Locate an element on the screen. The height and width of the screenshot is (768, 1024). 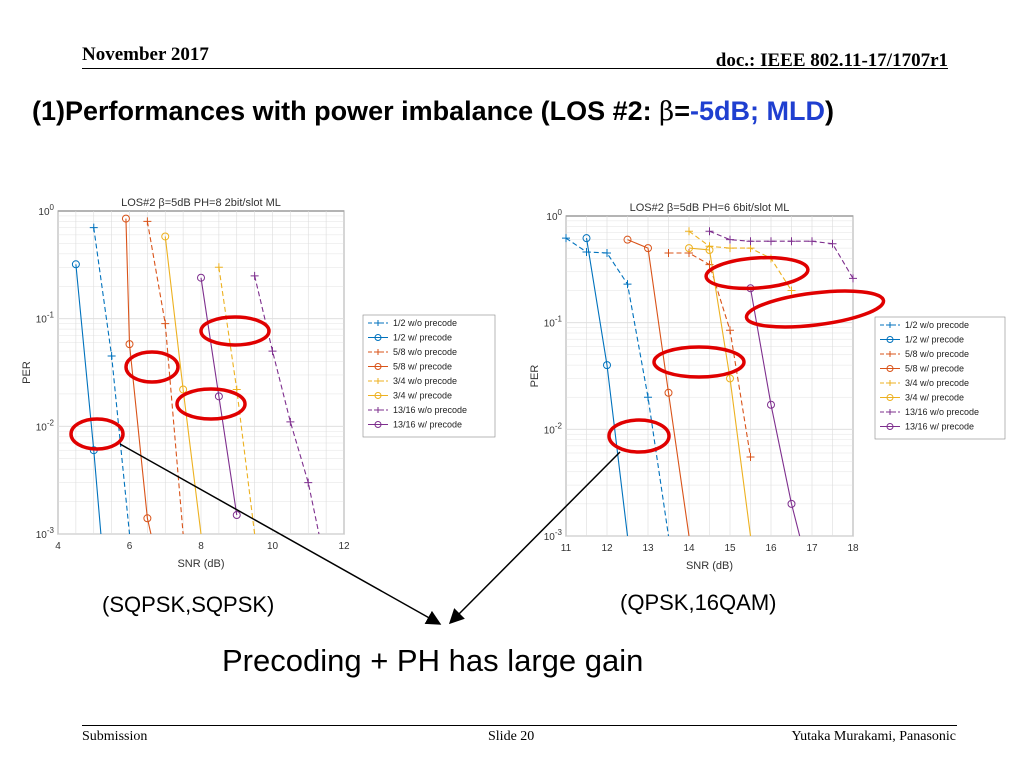
title-eq: = is located at coordinates (682, 111).